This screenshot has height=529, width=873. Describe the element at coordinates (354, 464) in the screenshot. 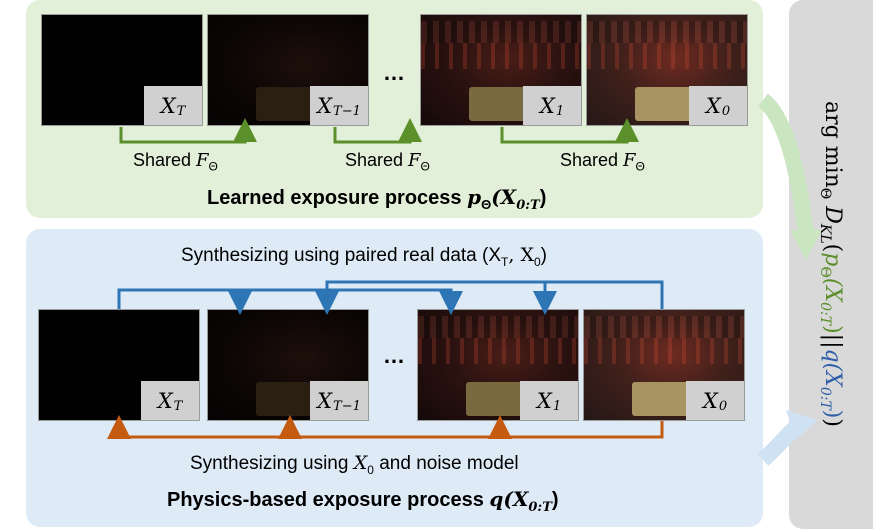

I see `noise-model-caption: Synthesizing using X0 and noise model` at that location.